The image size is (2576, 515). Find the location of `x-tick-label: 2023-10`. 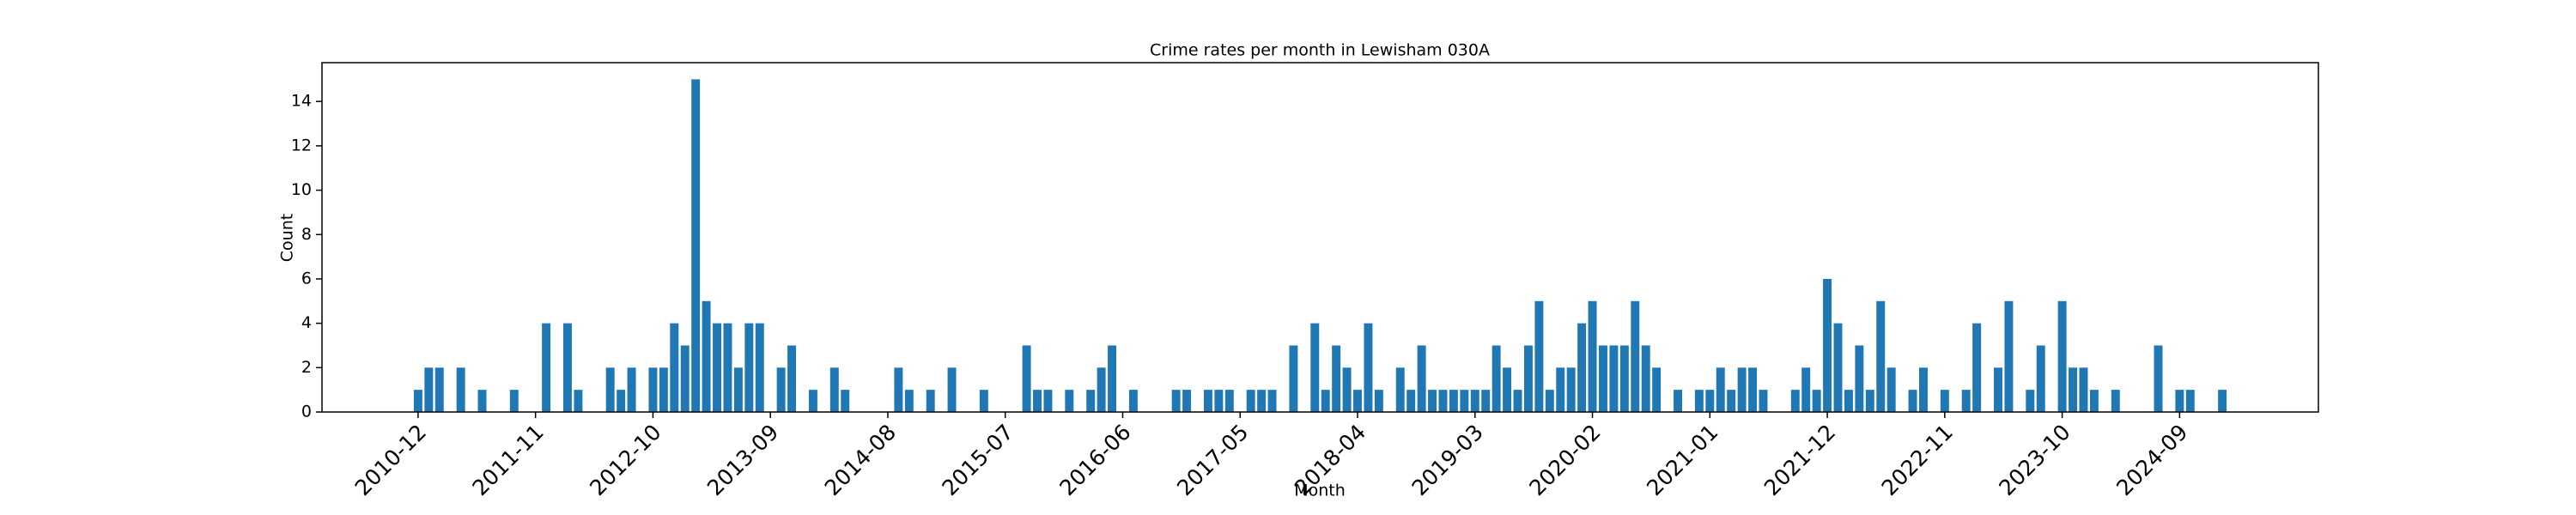

x-tick-label: 2023-10 is located at coordinates (2034, 460).